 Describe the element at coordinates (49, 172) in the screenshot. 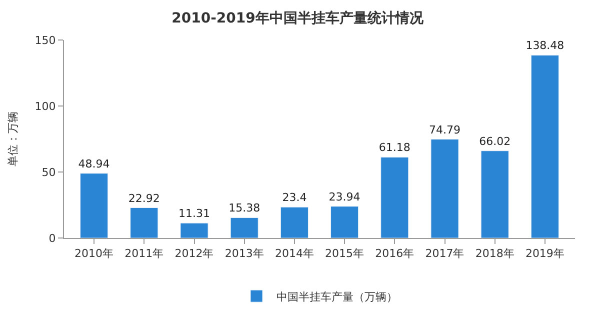

I see `y-tick-label: 50` at that location.